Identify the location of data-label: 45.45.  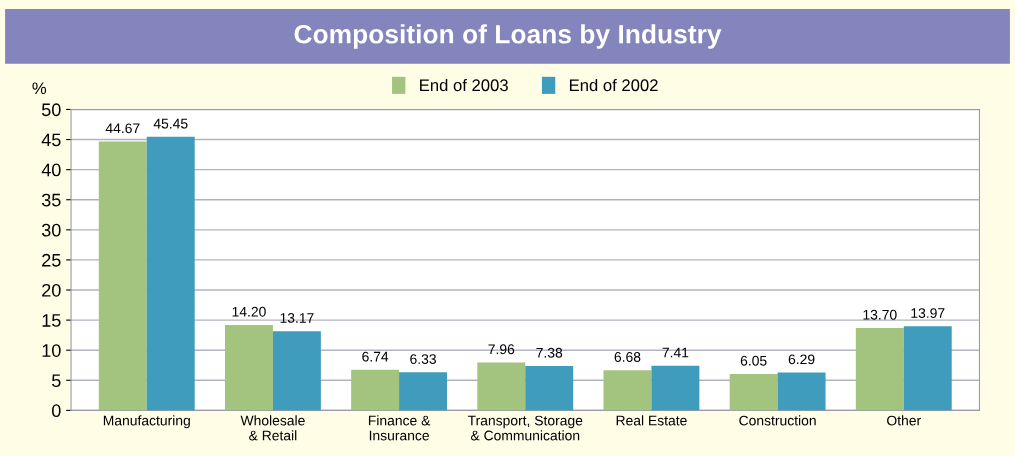
(170, 123).